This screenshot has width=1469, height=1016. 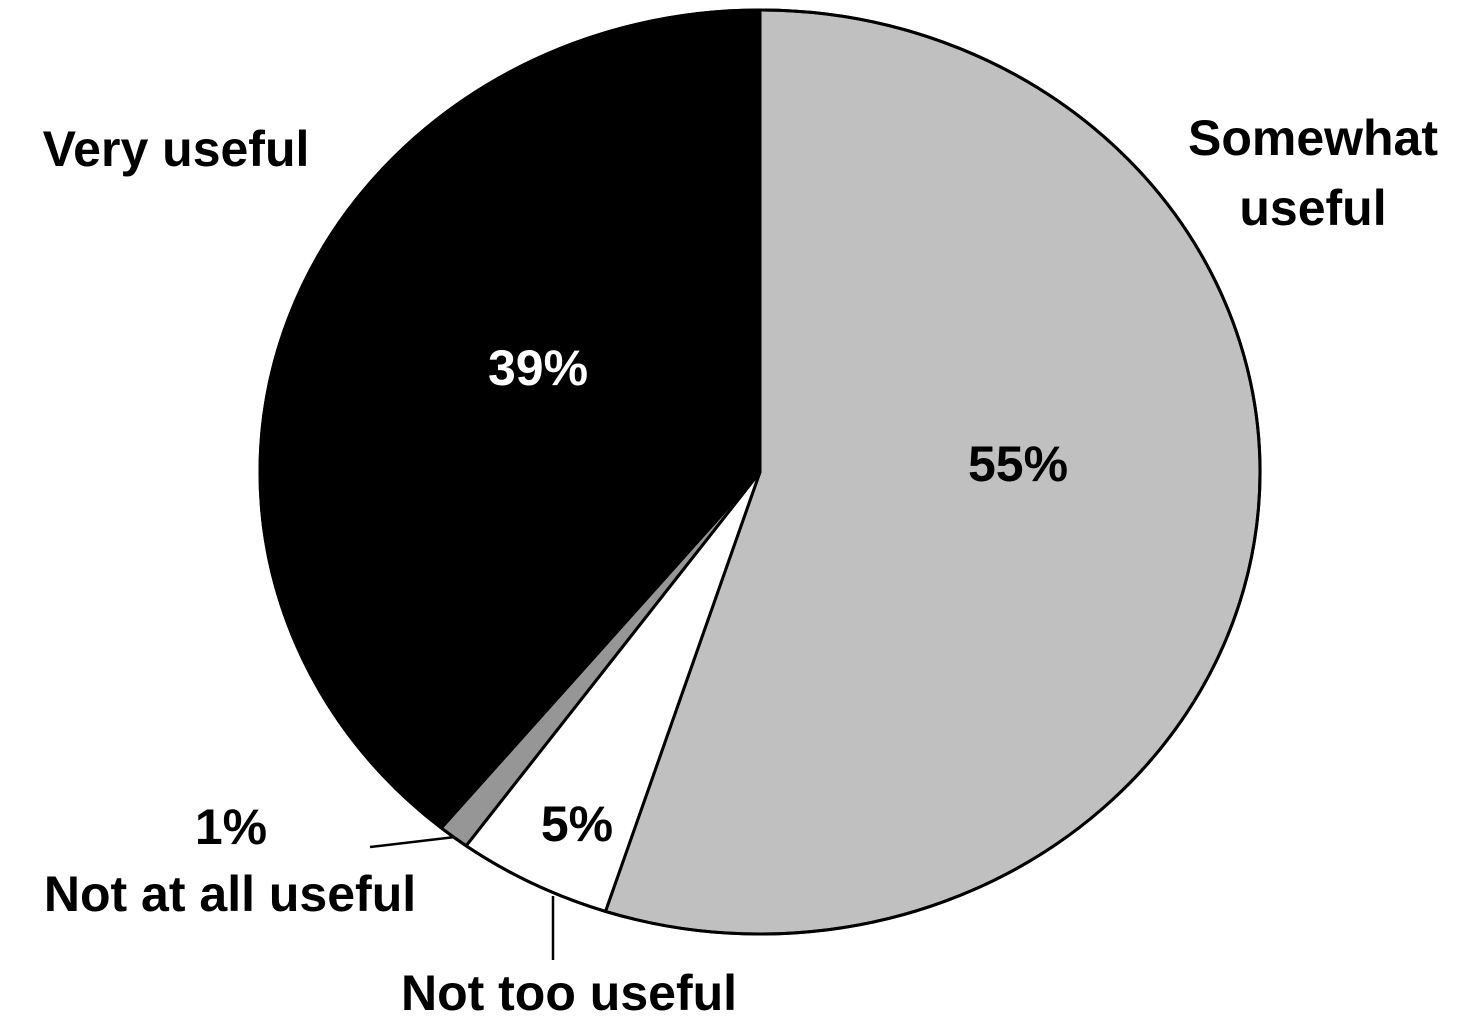 I want to click on leader-line-not-at-all-useful, so click(x=412, y=842).